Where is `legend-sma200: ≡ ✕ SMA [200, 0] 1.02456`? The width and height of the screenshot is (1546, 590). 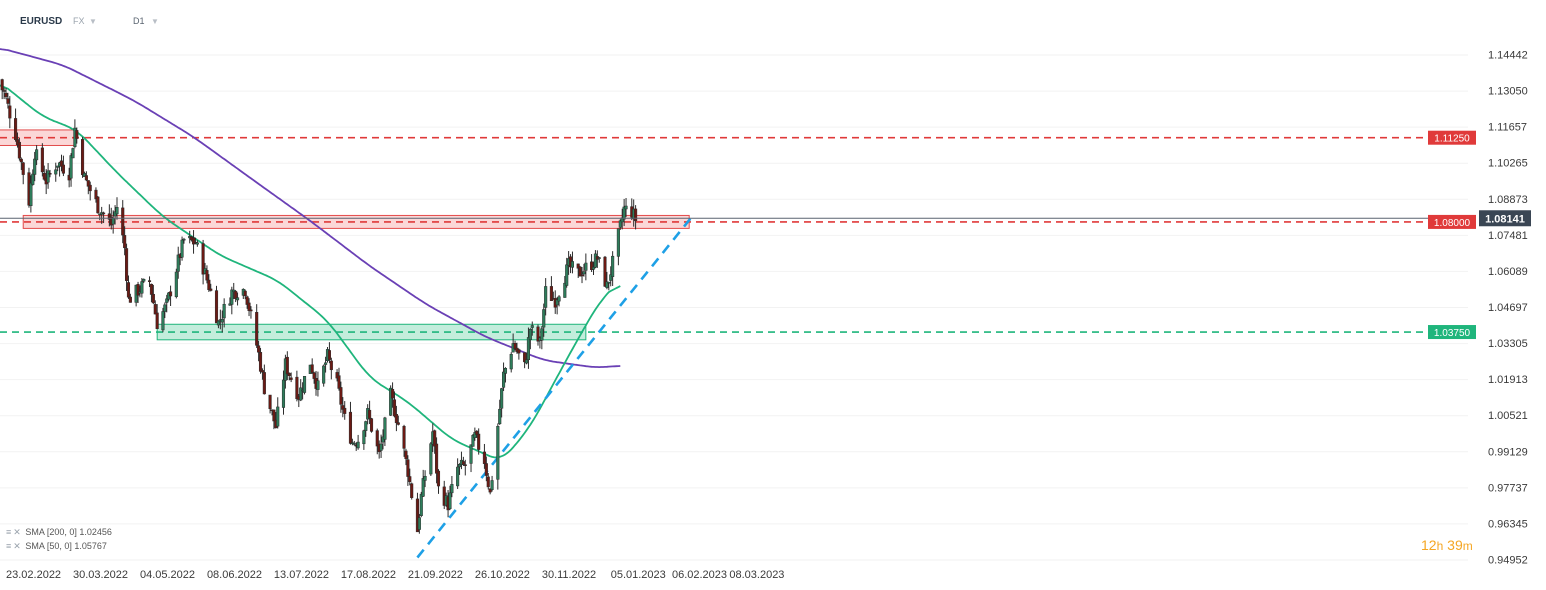
legend-sma200: ≡ ✕ SMA [200, 0] 1.02456 is located at coordinates (59, 532).